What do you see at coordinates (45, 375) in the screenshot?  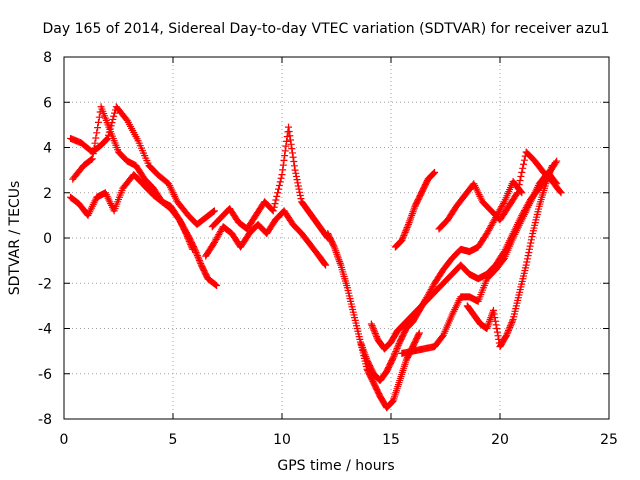 I see `y-tick-label: -6` at bounding box center [45, 375].